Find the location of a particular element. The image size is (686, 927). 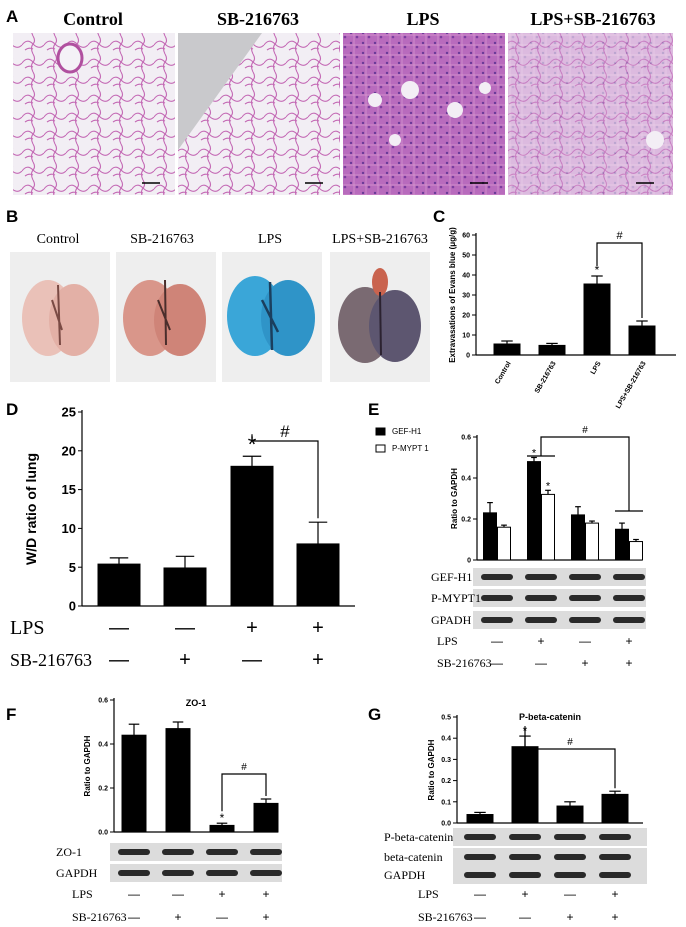

lung-photo-lps is located at coordinates (272, 317).